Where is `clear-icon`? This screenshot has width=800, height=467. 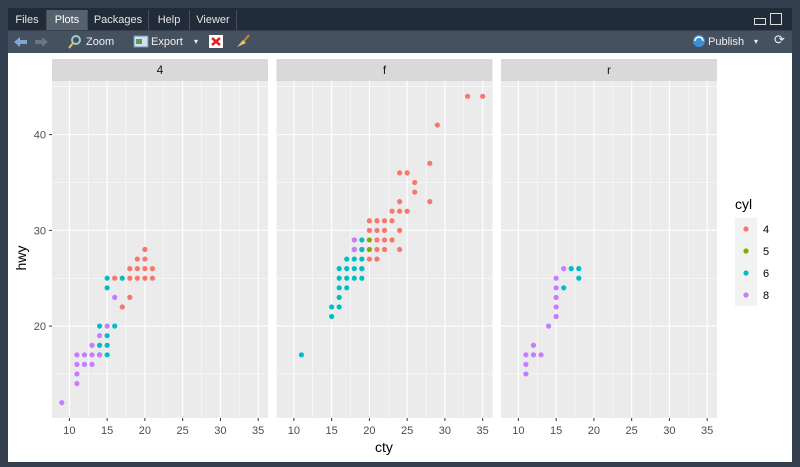 clear-icon is located at coordinates (242, 41).